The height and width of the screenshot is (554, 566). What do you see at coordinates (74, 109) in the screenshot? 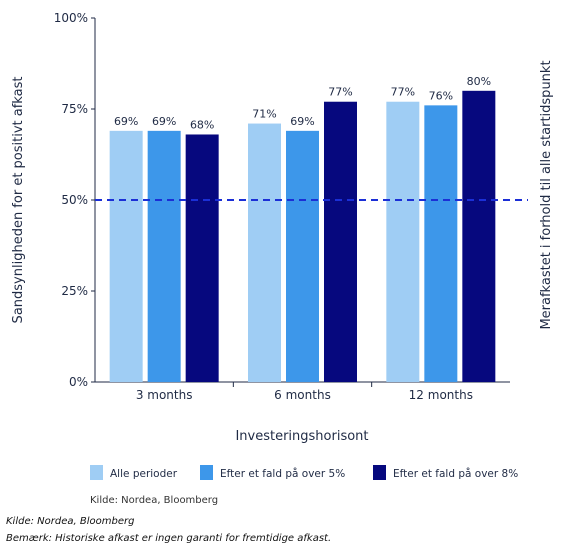
I see `y-tick-label: 75%` at bounding box center [74, 109].